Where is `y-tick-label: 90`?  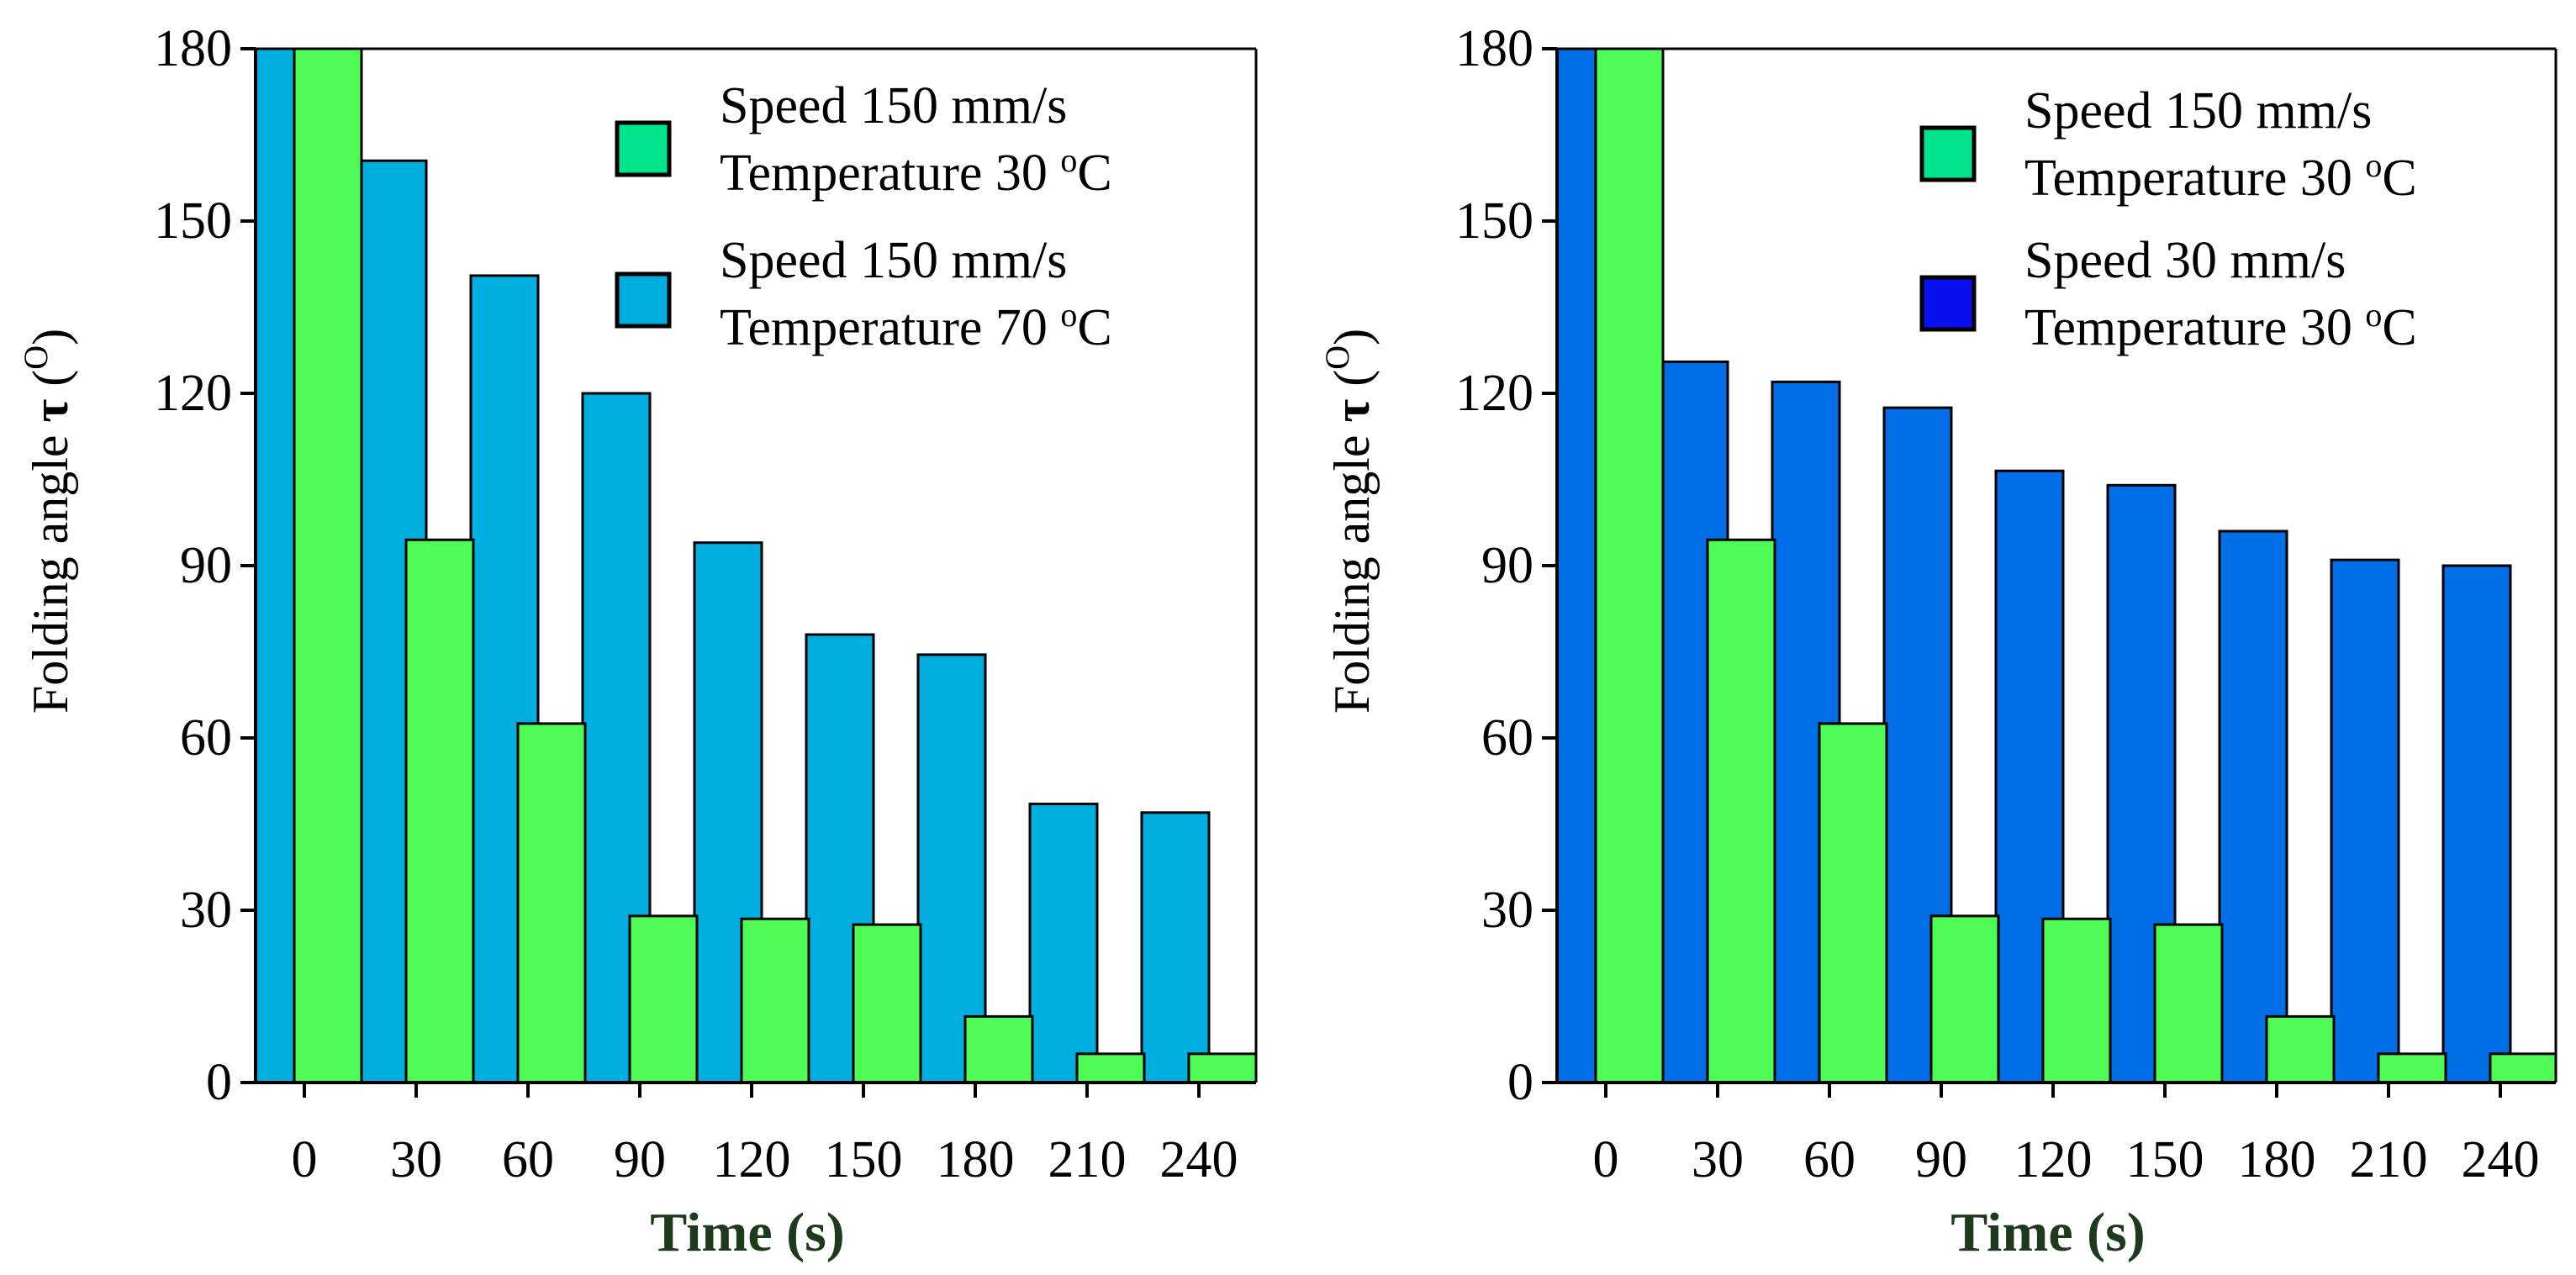 y-tick-label: 90 is located at coordinates (206, 565).